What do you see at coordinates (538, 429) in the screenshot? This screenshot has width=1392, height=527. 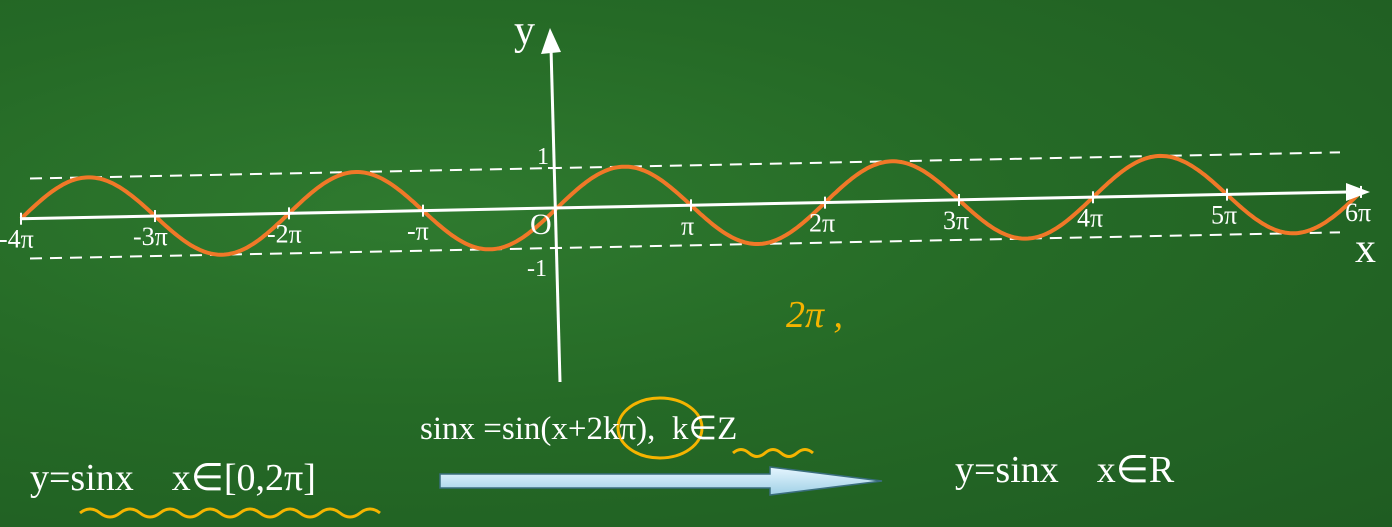 I see `formula-identity: sinx =sin(x+2kπ),` at bounding box center [538, 429].